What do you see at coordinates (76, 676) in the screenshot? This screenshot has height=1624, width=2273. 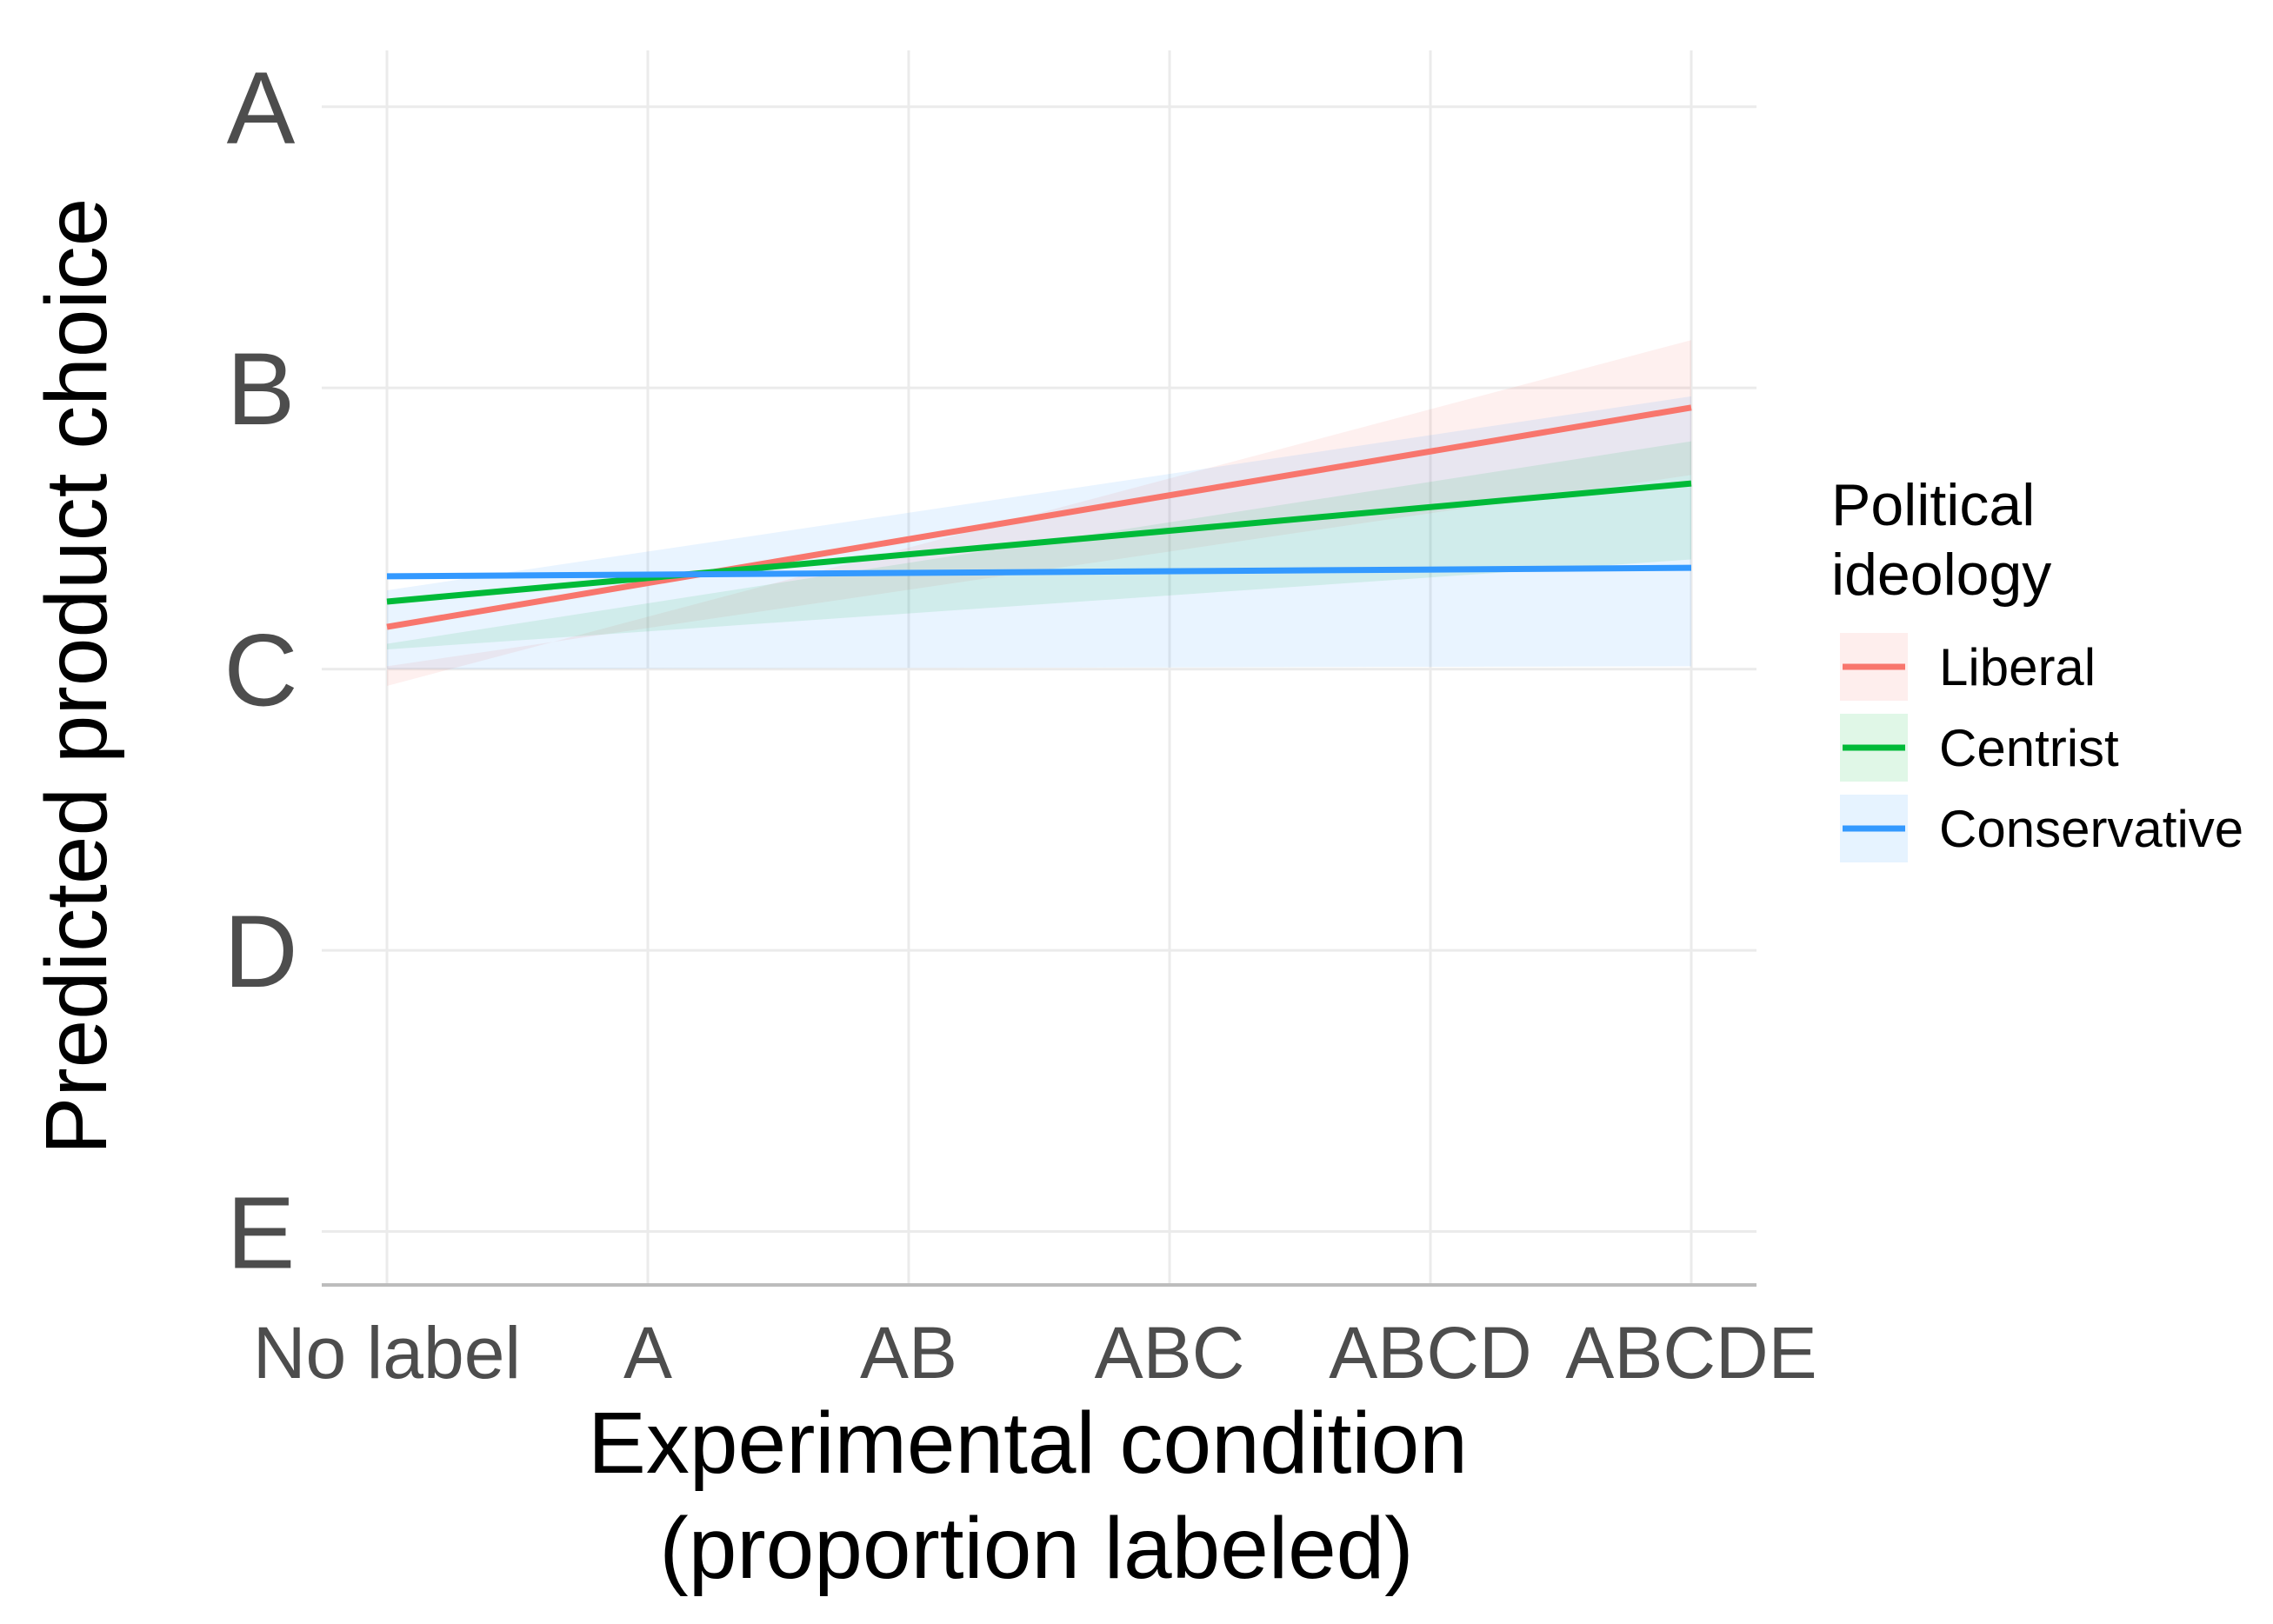 I see `y-axis-title: Predicted product choice` at bounding box center [76, 676].